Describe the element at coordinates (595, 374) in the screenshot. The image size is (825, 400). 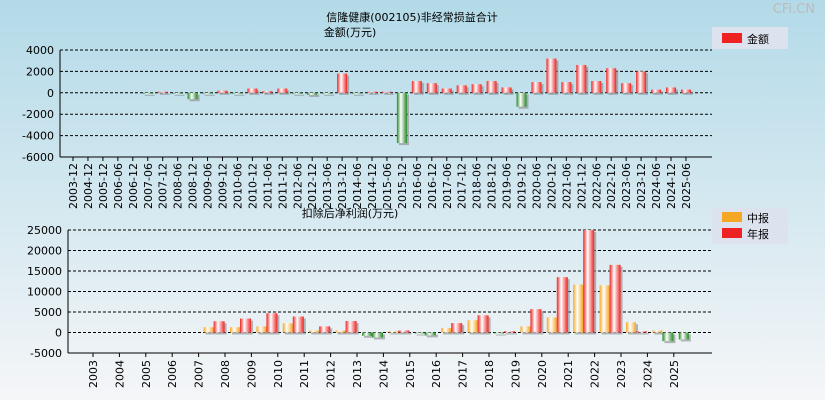
I see `chart2-xtick: 2022` at that location.